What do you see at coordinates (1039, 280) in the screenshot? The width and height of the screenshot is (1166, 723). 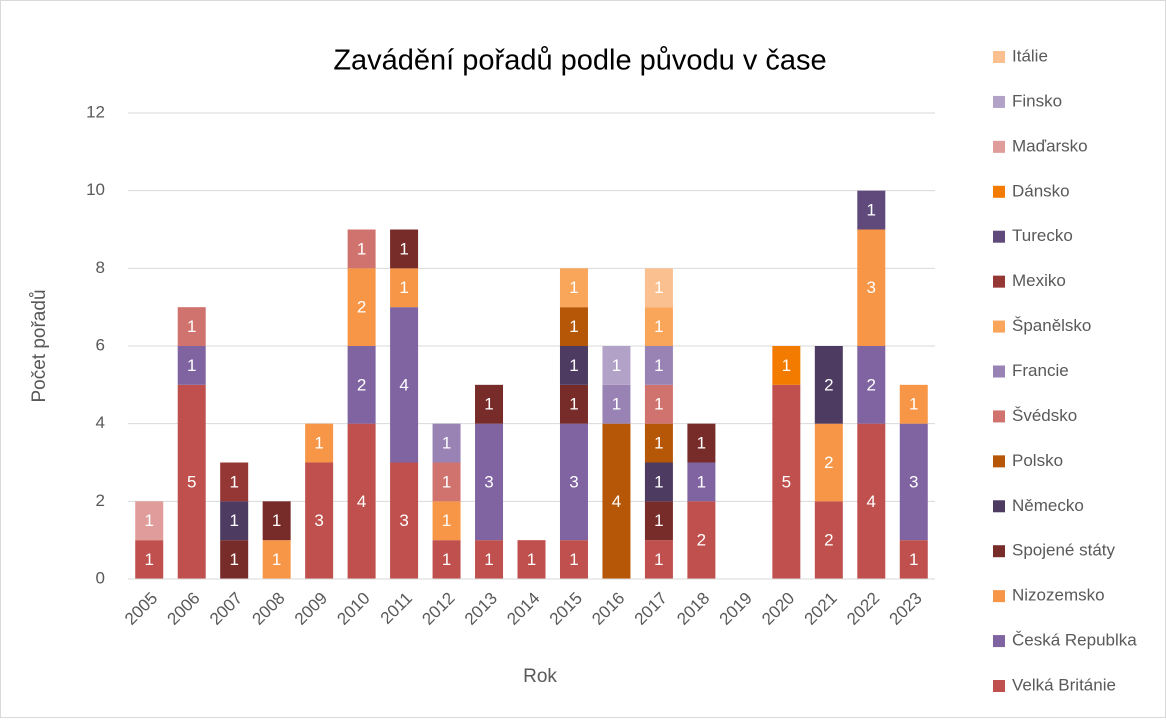 I see `legend-label: Mexiko` at bounding box center [1039, 280].